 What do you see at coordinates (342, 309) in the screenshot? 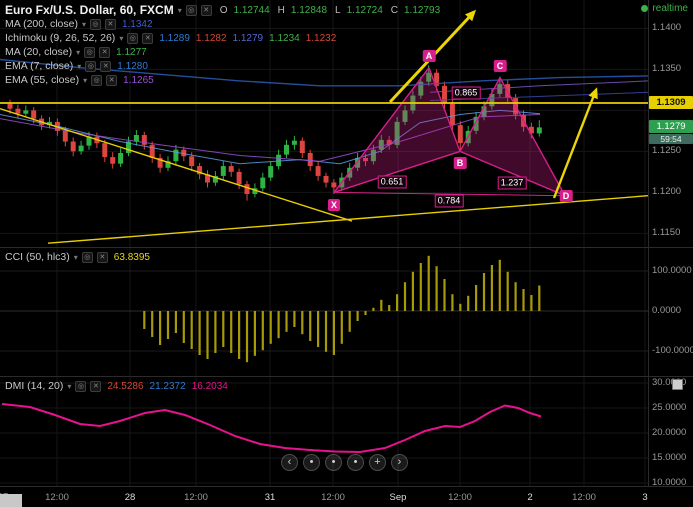
I see `cci-histogram` at bounding box center [342, 309].